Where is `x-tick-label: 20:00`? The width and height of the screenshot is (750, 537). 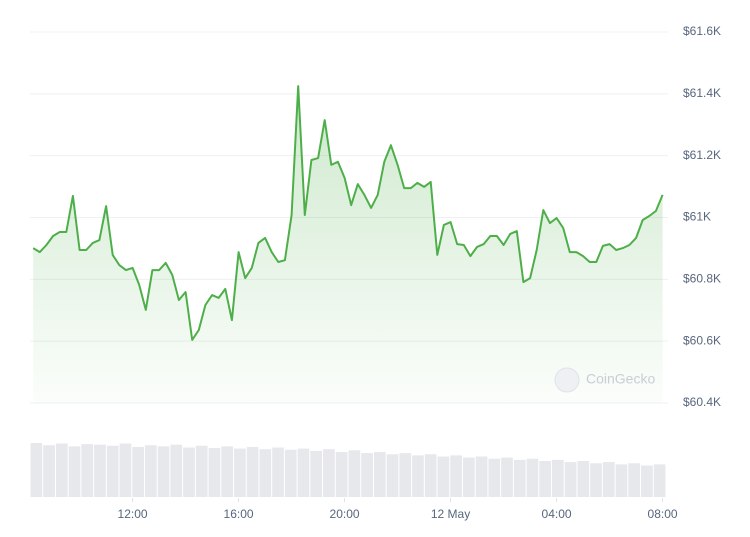
x-tick-label: 20:00 is located at coordinates (345, 514).